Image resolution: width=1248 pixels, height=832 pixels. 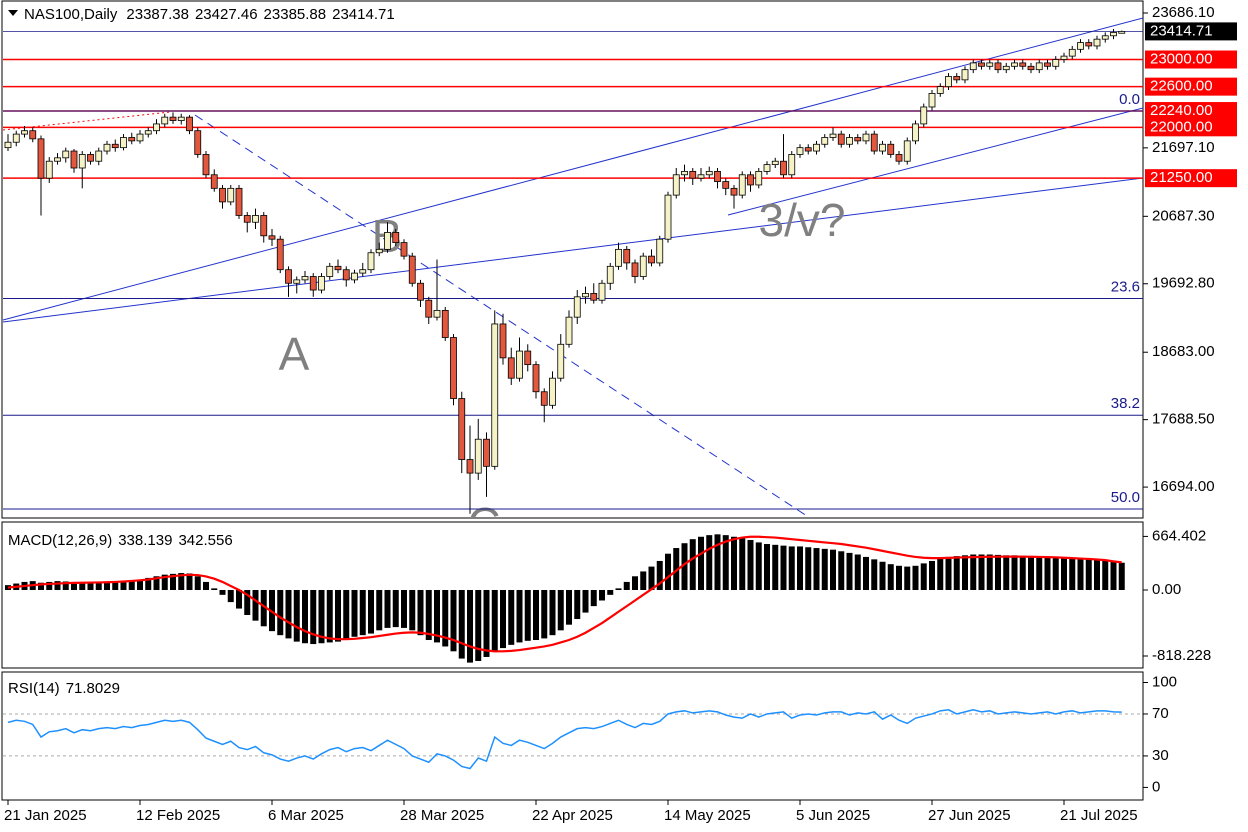 What do you see at coordinates (1181, 86) in the screenshot?
I see `level-label: 22600.00` at bounding box center [1181, 86].